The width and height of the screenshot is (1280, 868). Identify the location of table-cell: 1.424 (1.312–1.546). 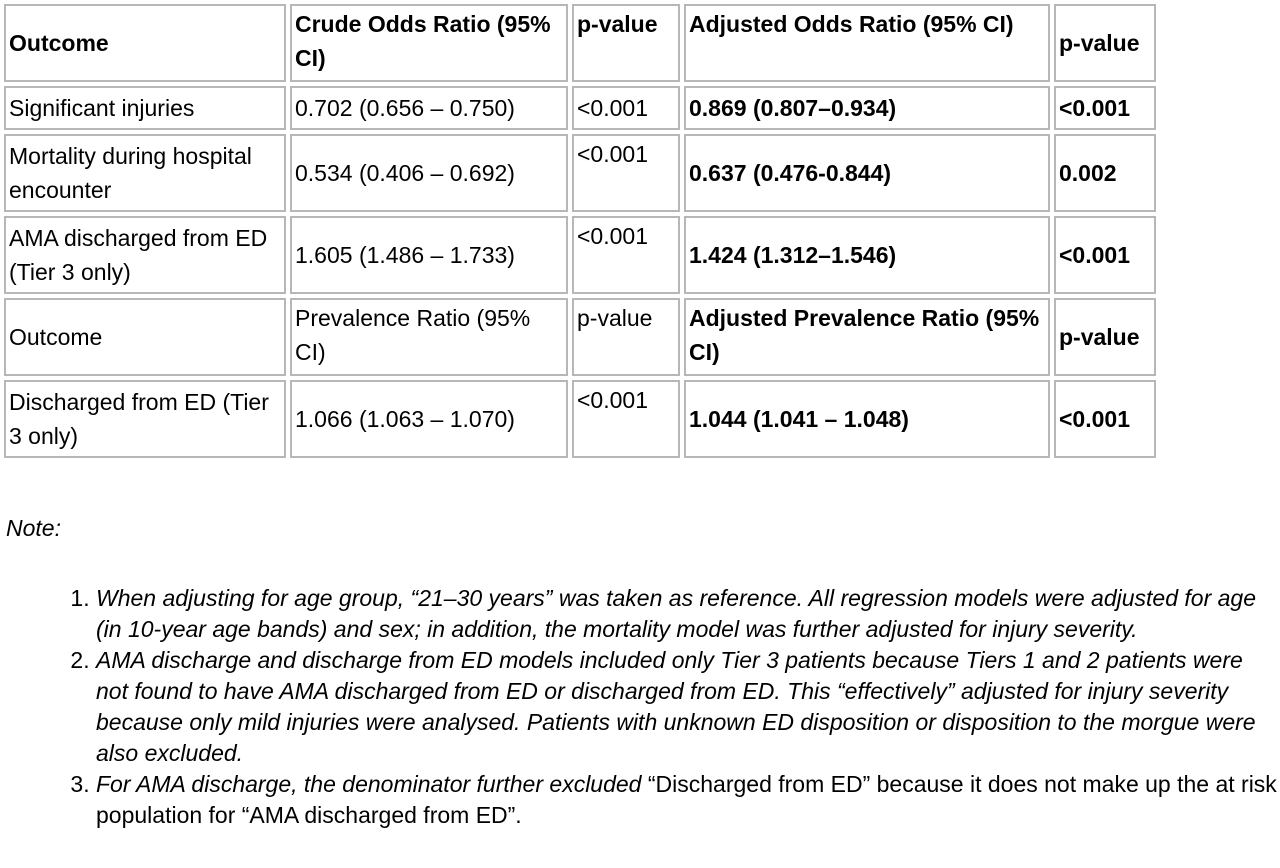
(867, 255).